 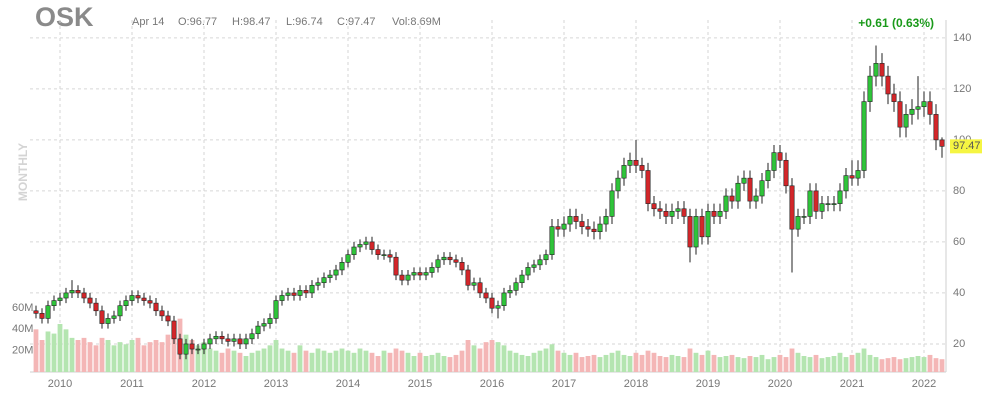 I want to click on low-value: L:96.74, so click(x=304, y=22).